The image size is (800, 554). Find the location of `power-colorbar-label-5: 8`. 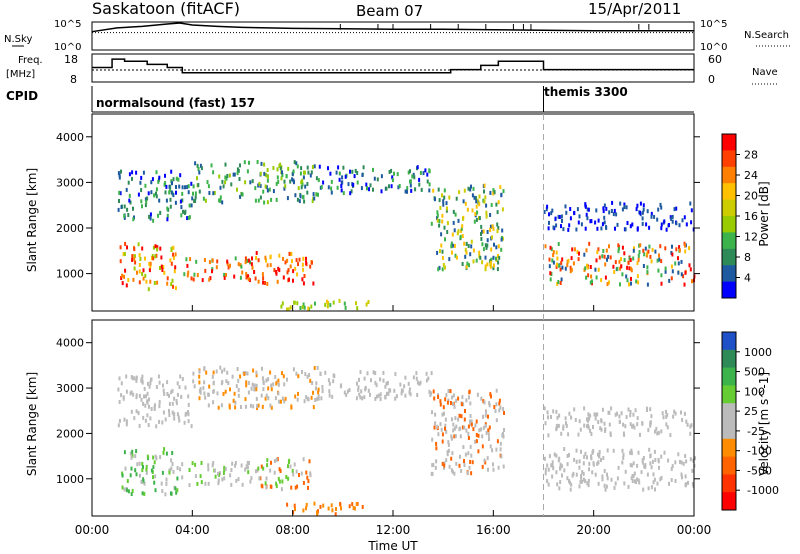

power-colorbar-label-5: 8 is located at coordinates (747, 257).